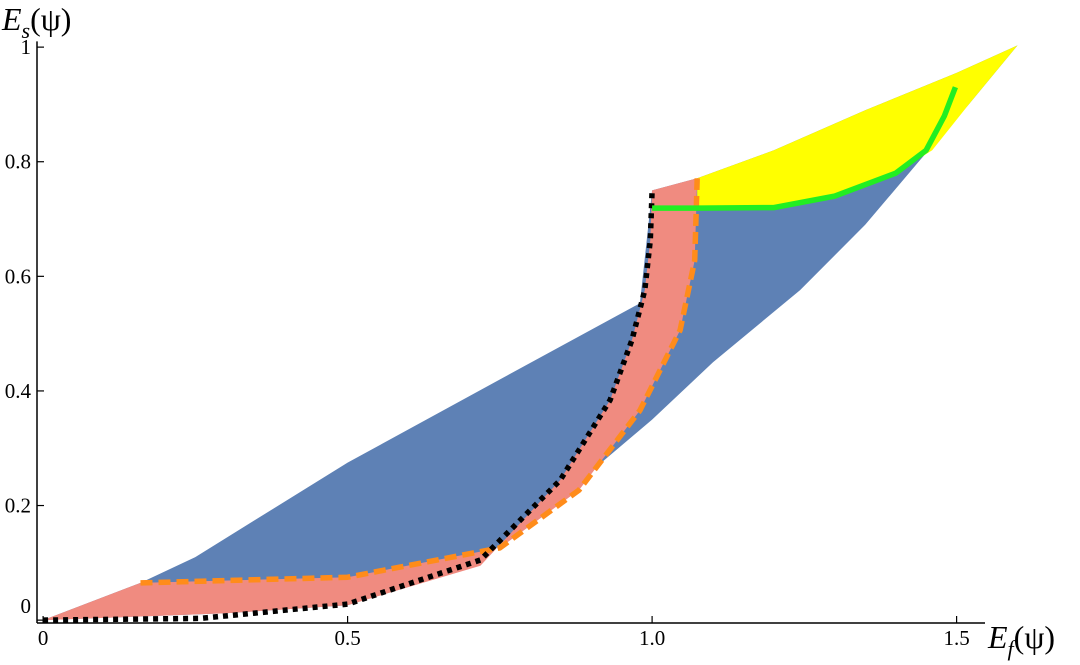 The height and width of the screenshot is (665, 1080). What do you see at coordinates (26, 30) in the screenshot?
I see `y-label-sub: s` at bounding box center [26, 30].